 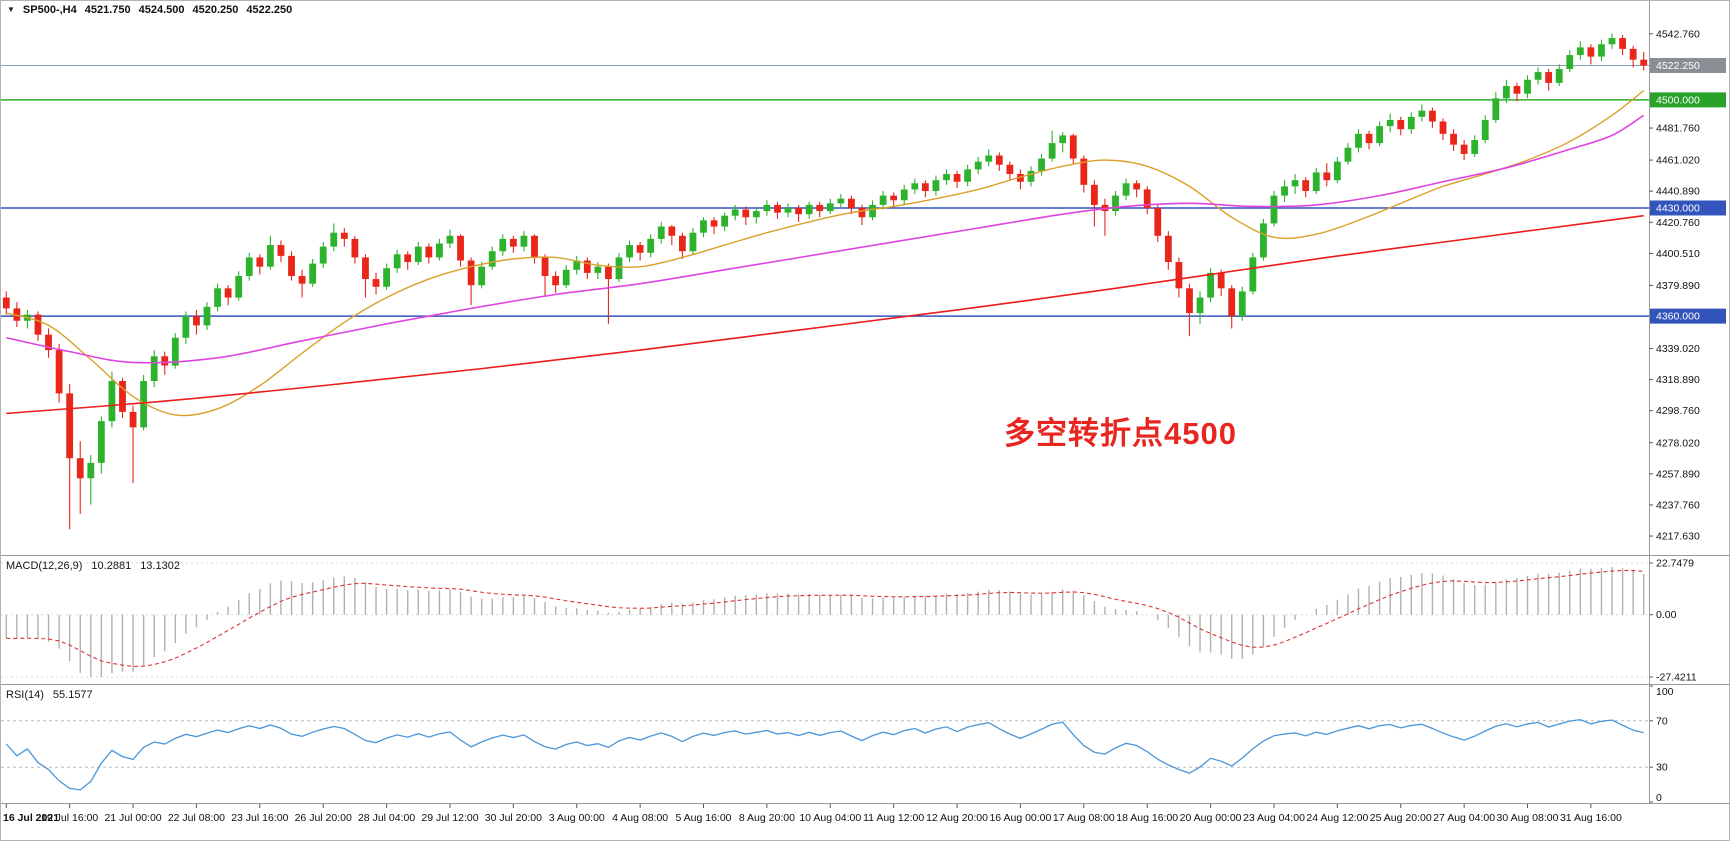 I want to click on svg-text: 4461.020, so click(x=1678, y=161).